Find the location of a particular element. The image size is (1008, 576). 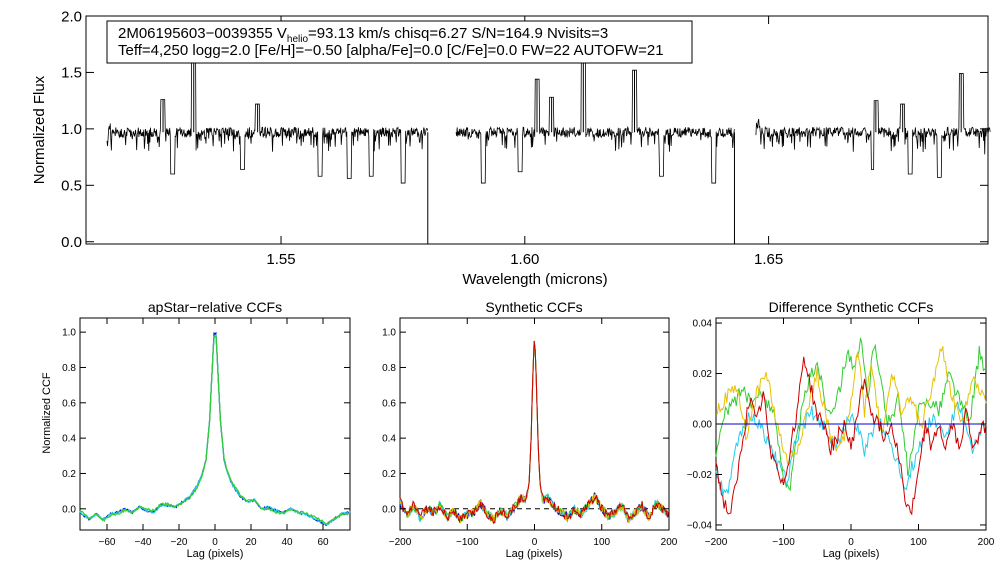

0-x-tick-label: 1.65 is located at coordinates (768, 259).